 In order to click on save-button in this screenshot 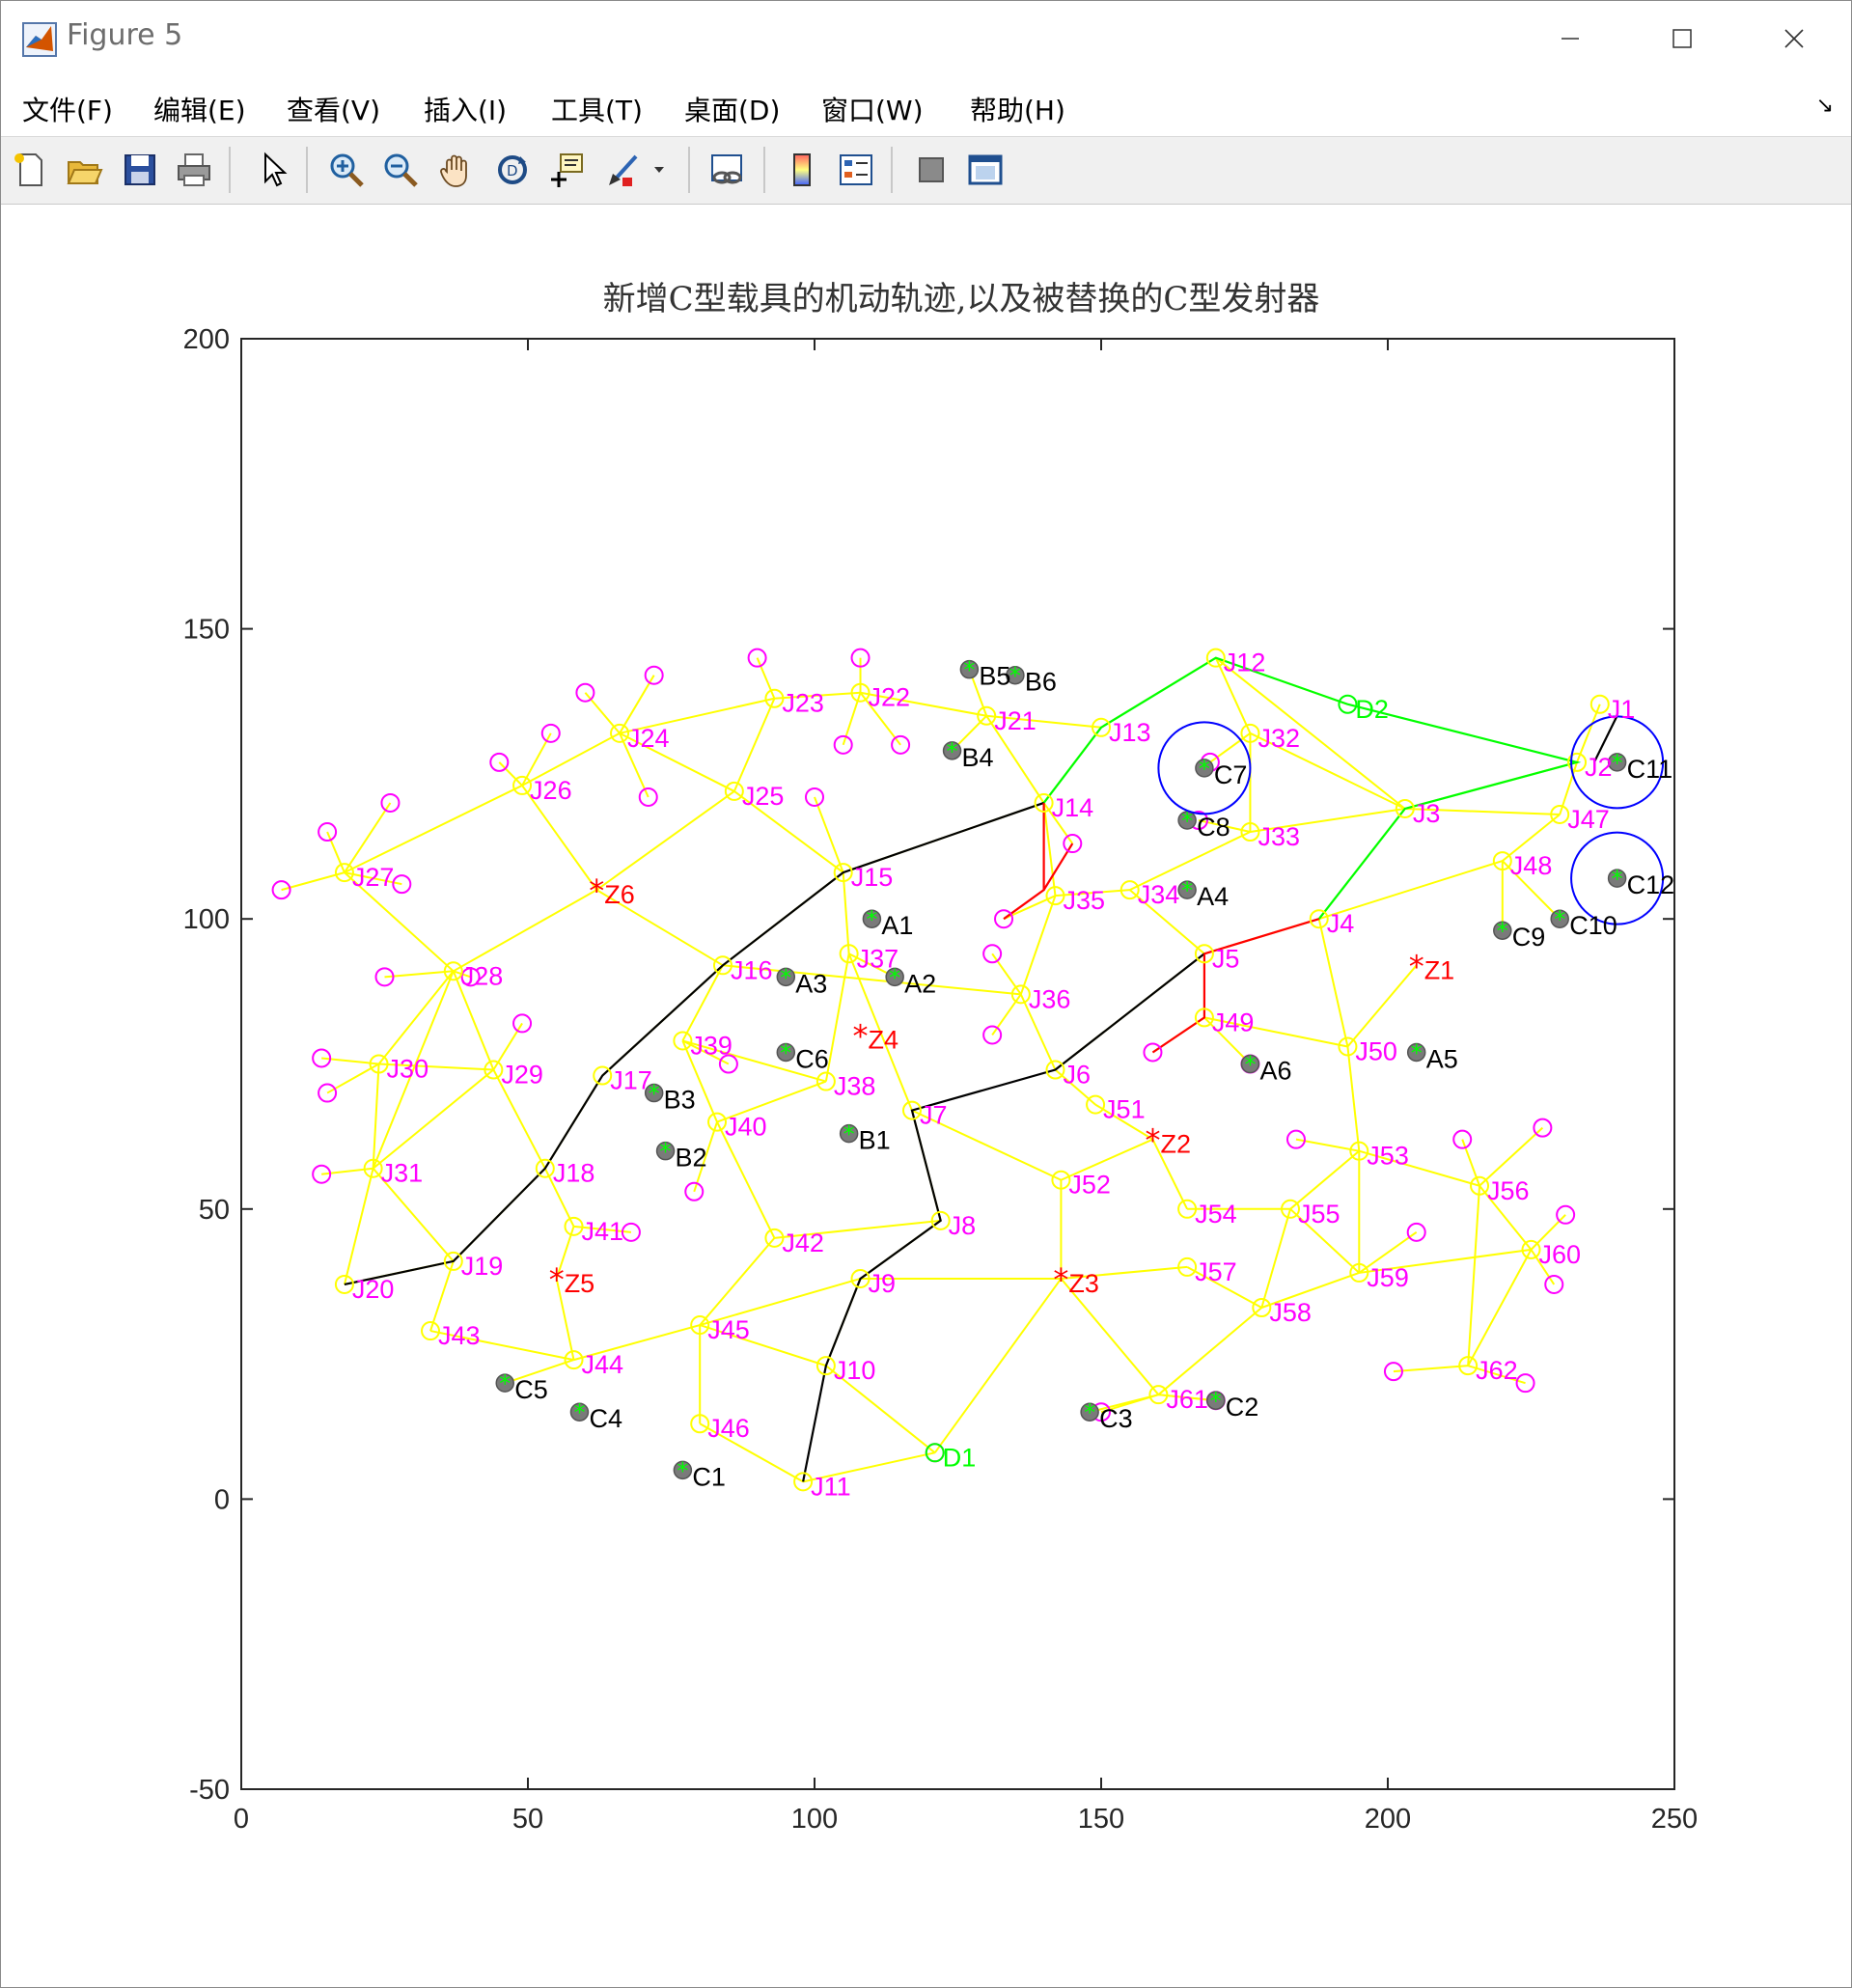, I will do `click(140, 170)`.